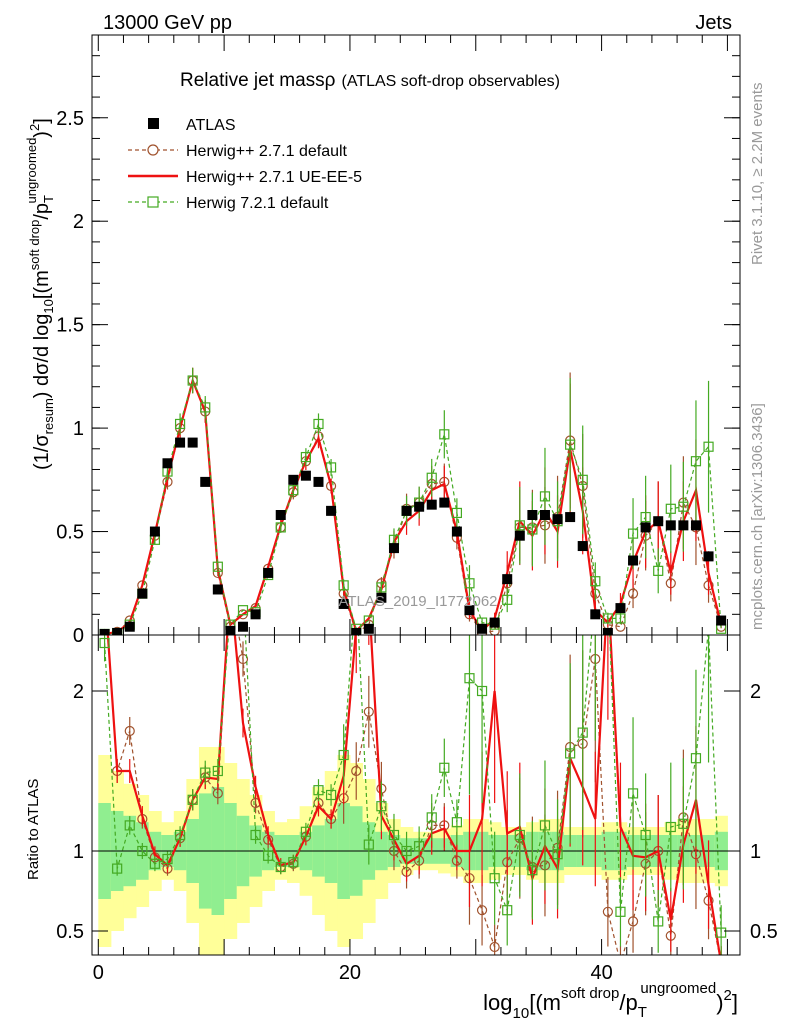 Image resolution: width=786 pixels, height=1024 pixels. I want to click on legend-marker-circle, so click(153, 150).